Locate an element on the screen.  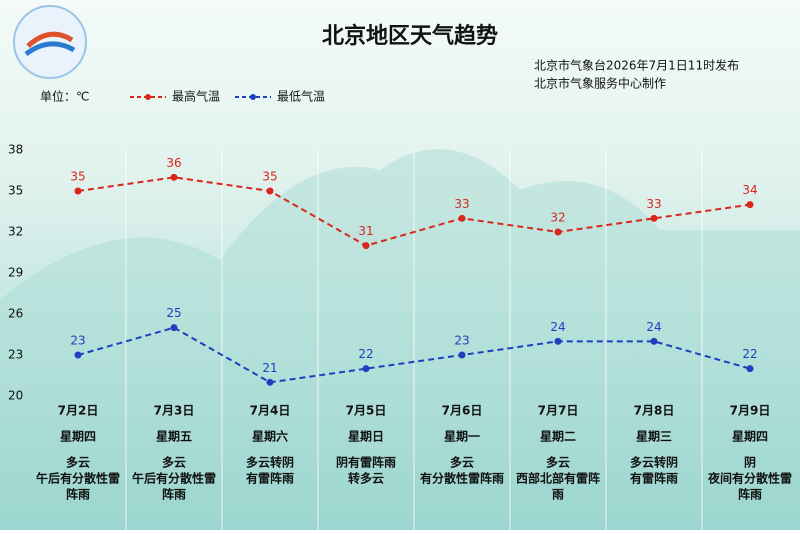
x-tick-label: 7月4日 is located at coordinates (270, 411).